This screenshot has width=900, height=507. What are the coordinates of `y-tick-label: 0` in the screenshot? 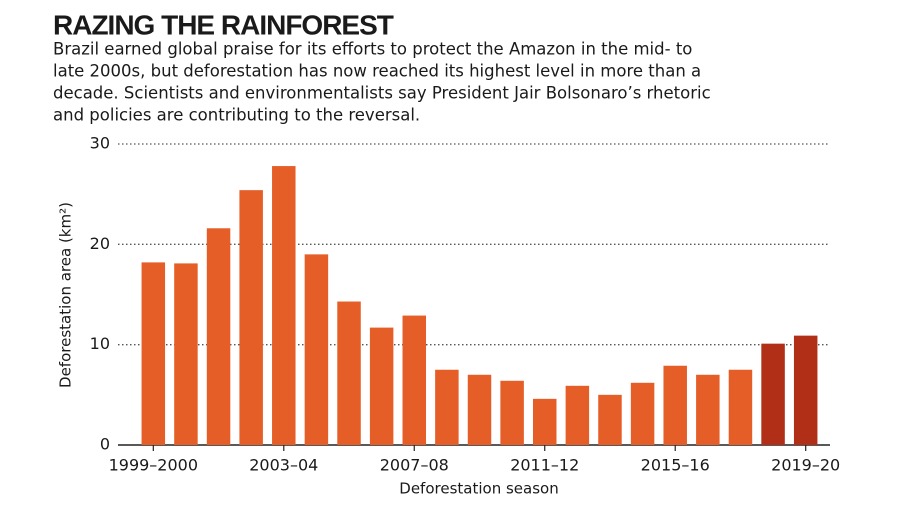 It's located at (105, 444).